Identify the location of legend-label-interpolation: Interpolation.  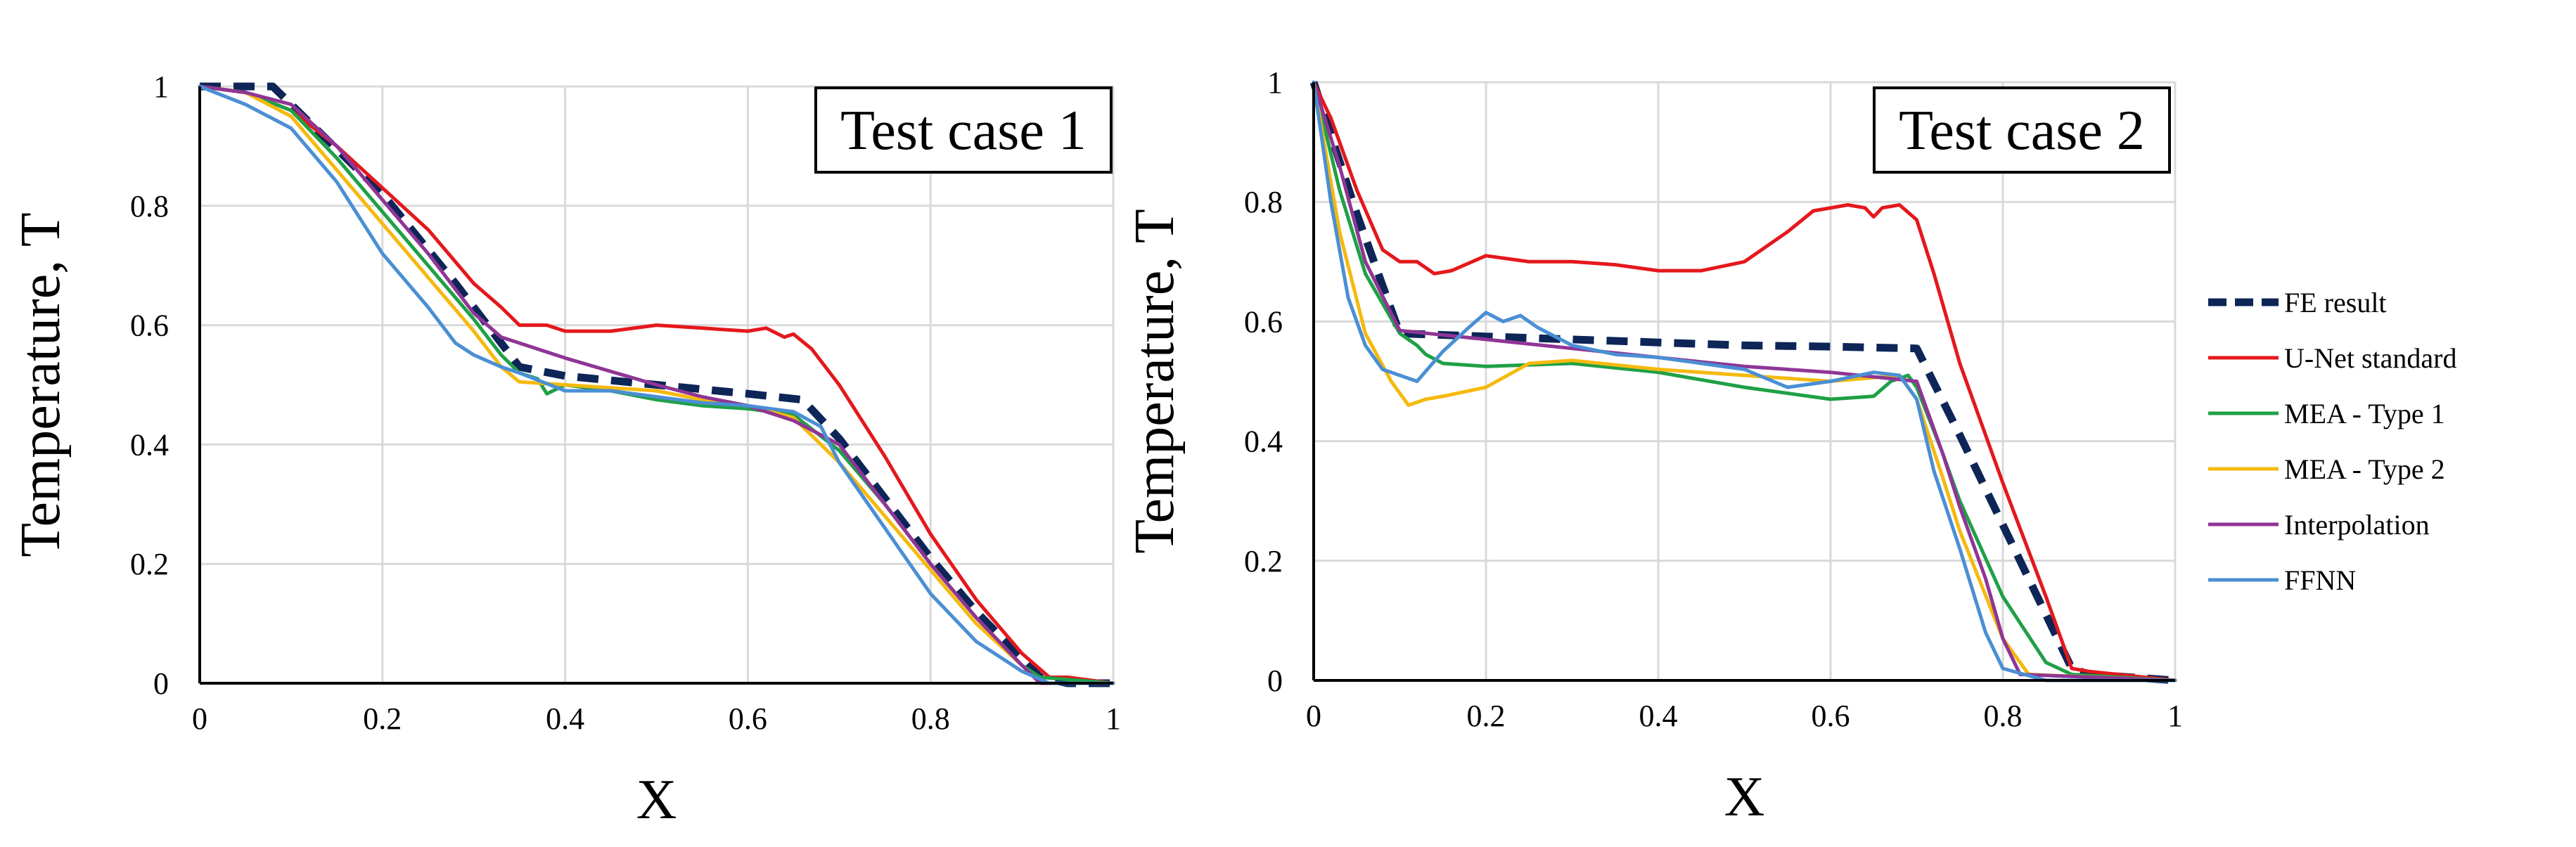
(2357, 525).